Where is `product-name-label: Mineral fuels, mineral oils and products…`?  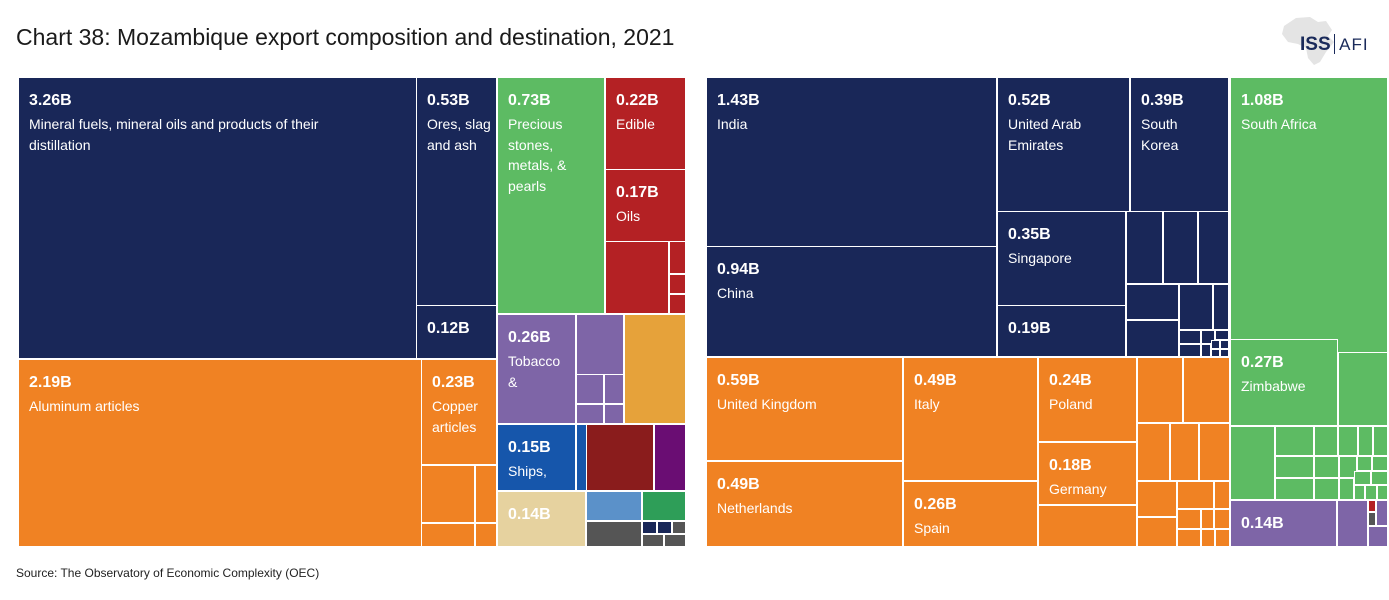 product-name-label: Mineral fuels, mineral oils and products… is located at coordinates (174, 134).